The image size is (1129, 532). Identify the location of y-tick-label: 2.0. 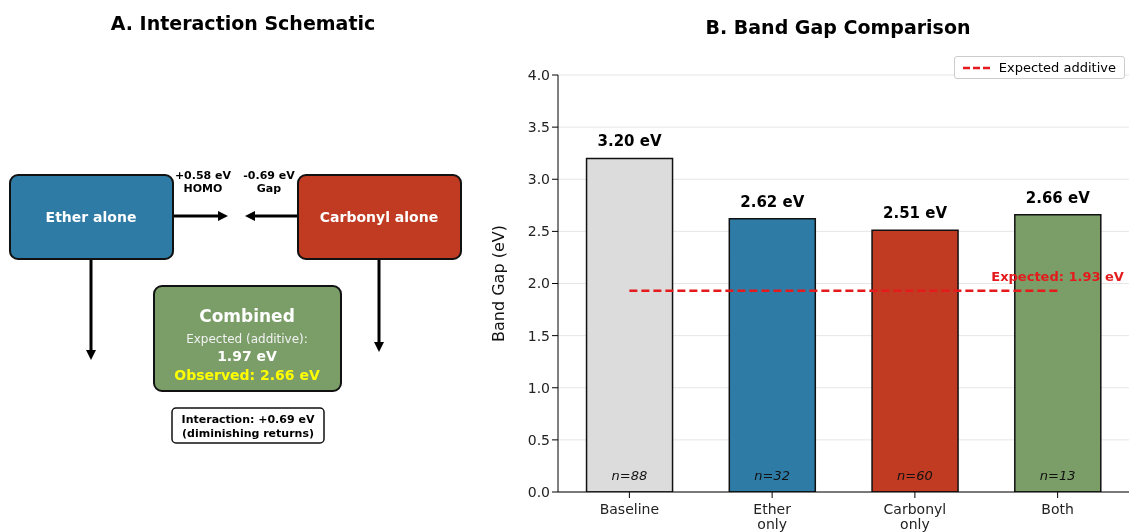
(538, 283).